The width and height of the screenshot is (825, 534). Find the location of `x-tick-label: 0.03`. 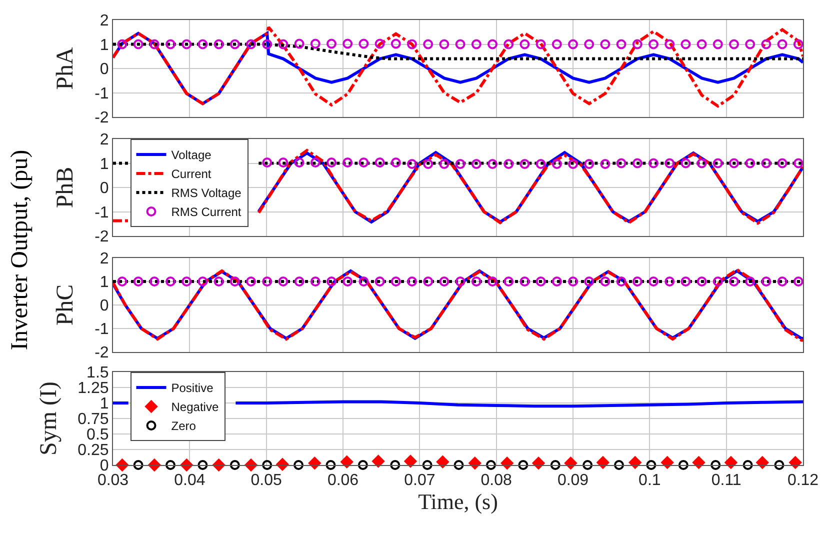

x-tick-label: 0.03 is located at coordinates (113, 481).